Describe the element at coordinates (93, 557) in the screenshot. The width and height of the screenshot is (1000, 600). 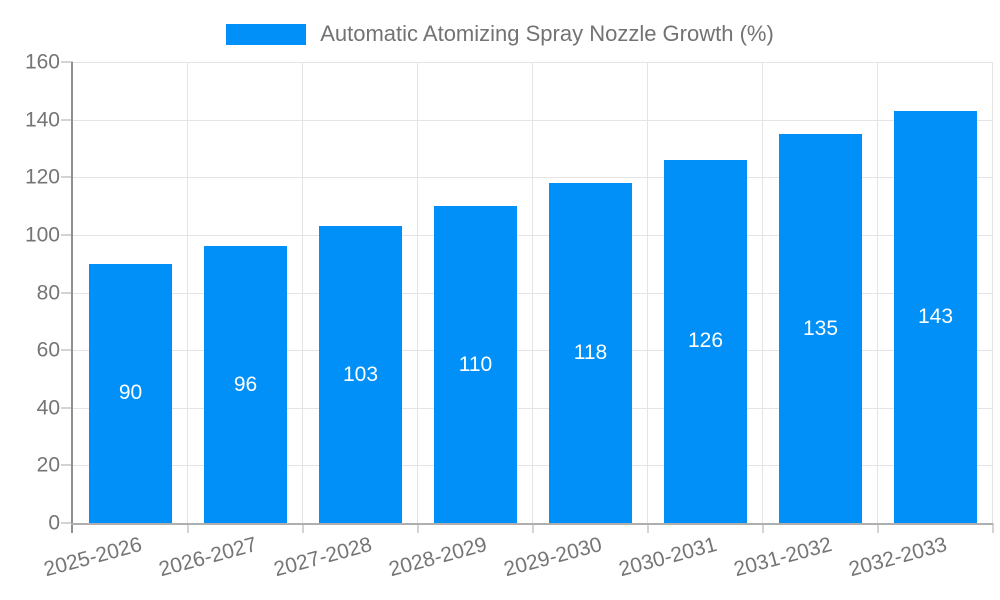
I see `x-category-label: 2025-2026` at that location.